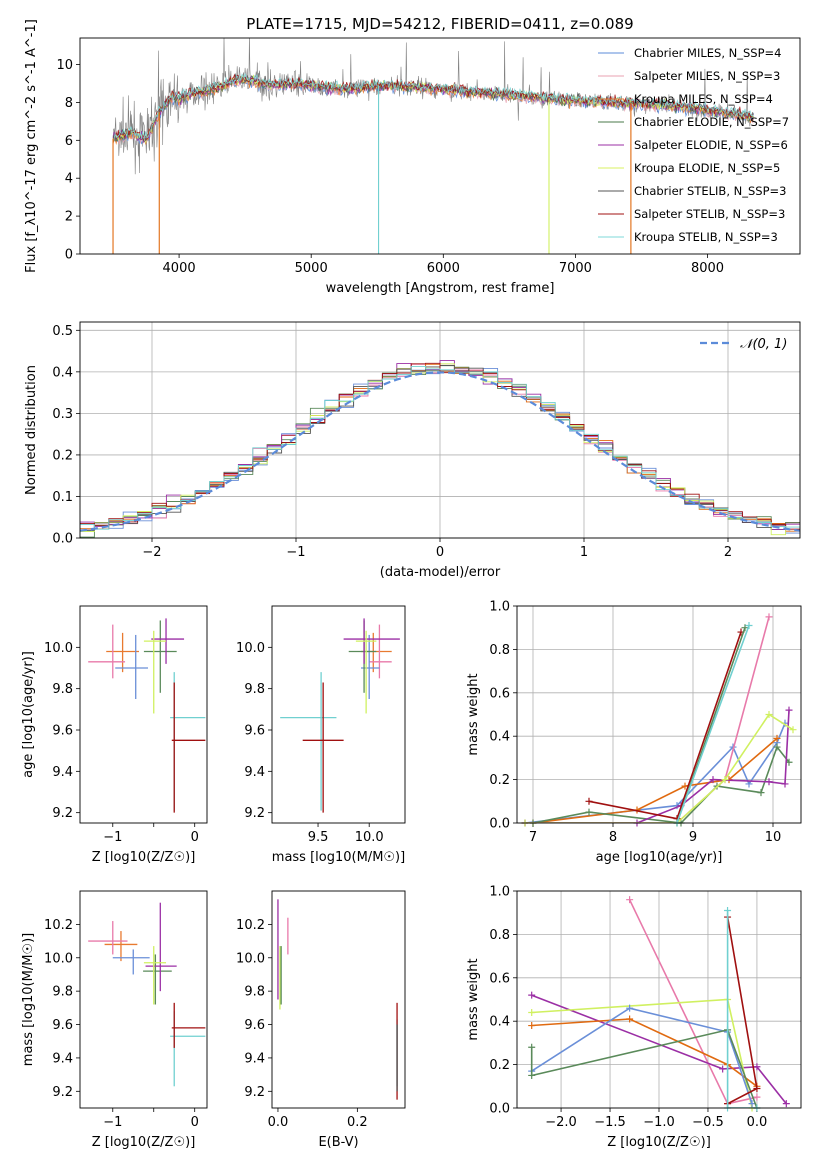 This screenshot has width=819, height=1170. What do you see at coordinates (58, 925) in the screenshot?
I see `y-tick-label: 10.2` at bounding box center [58, 925].